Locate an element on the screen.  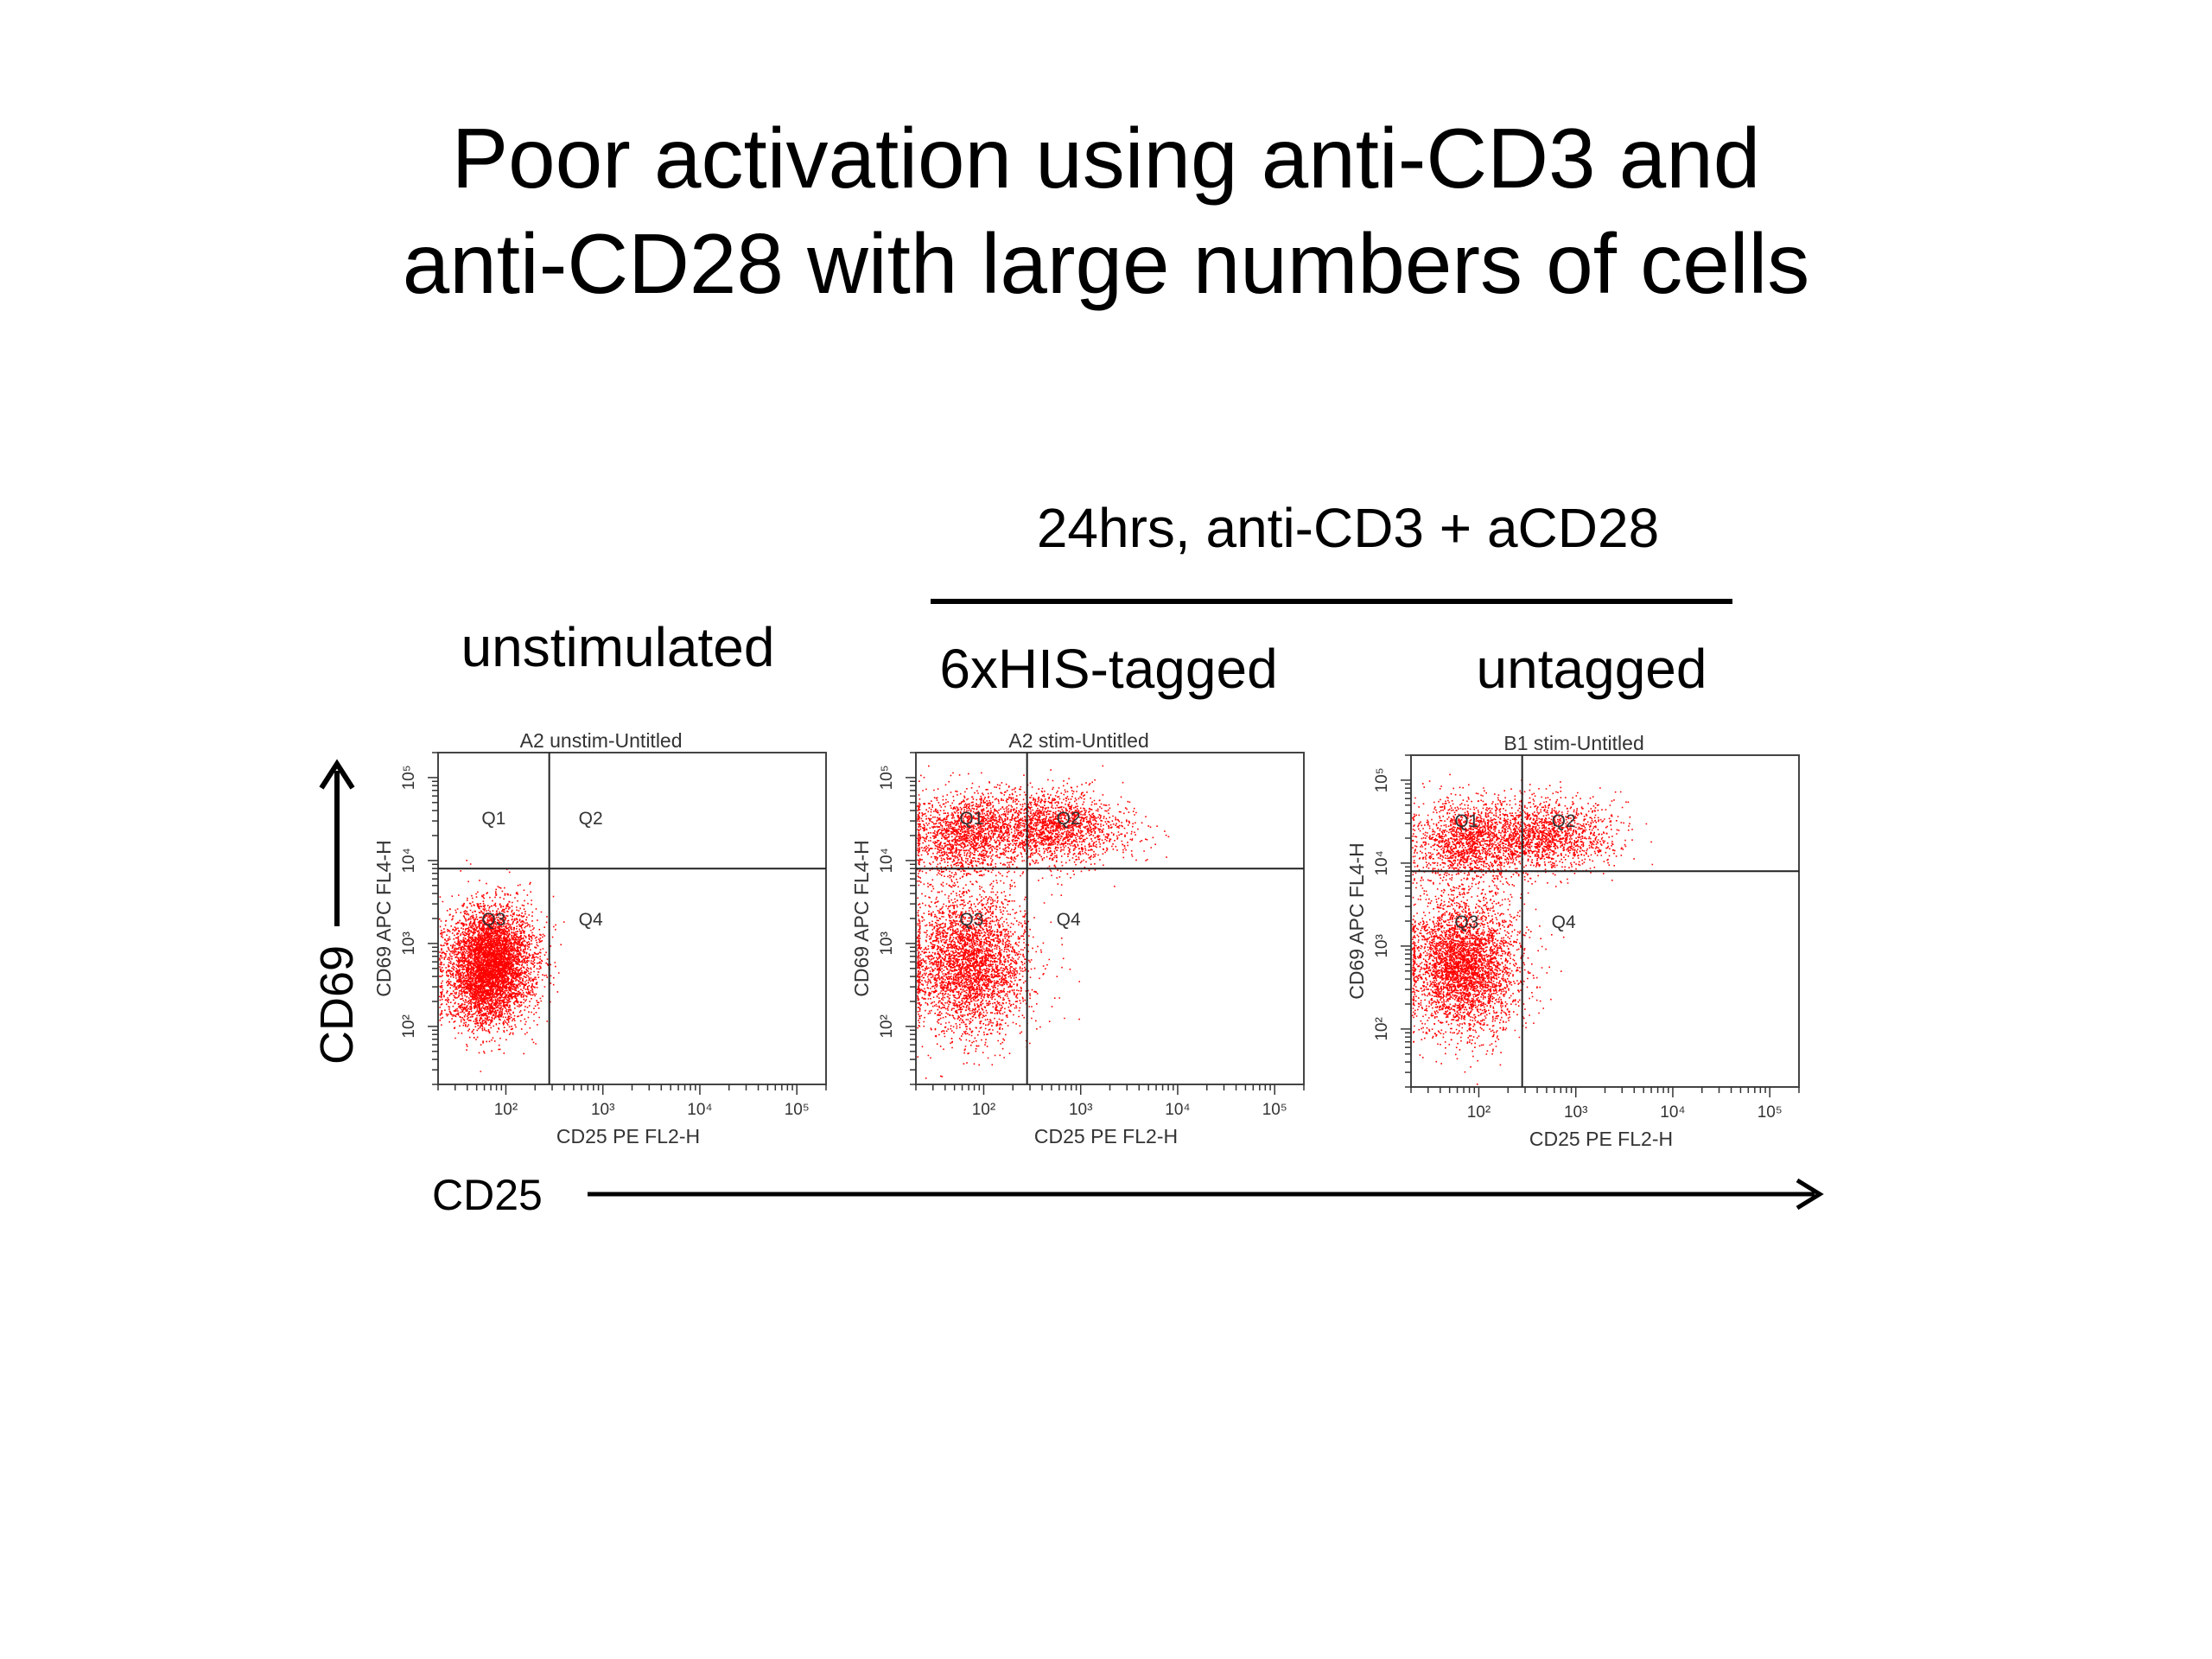
stimulation-bracket-line is located at coordinates (1331, 601).